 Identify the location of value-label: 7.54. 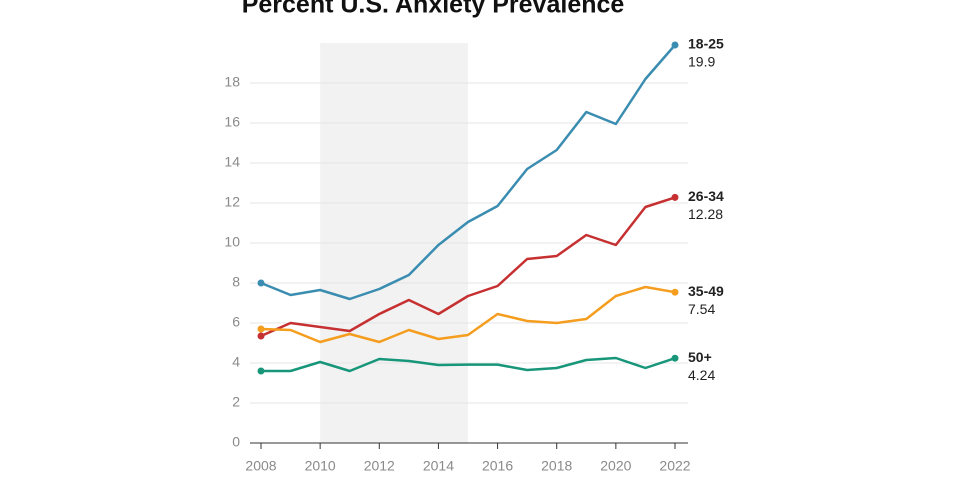
(701, 309).